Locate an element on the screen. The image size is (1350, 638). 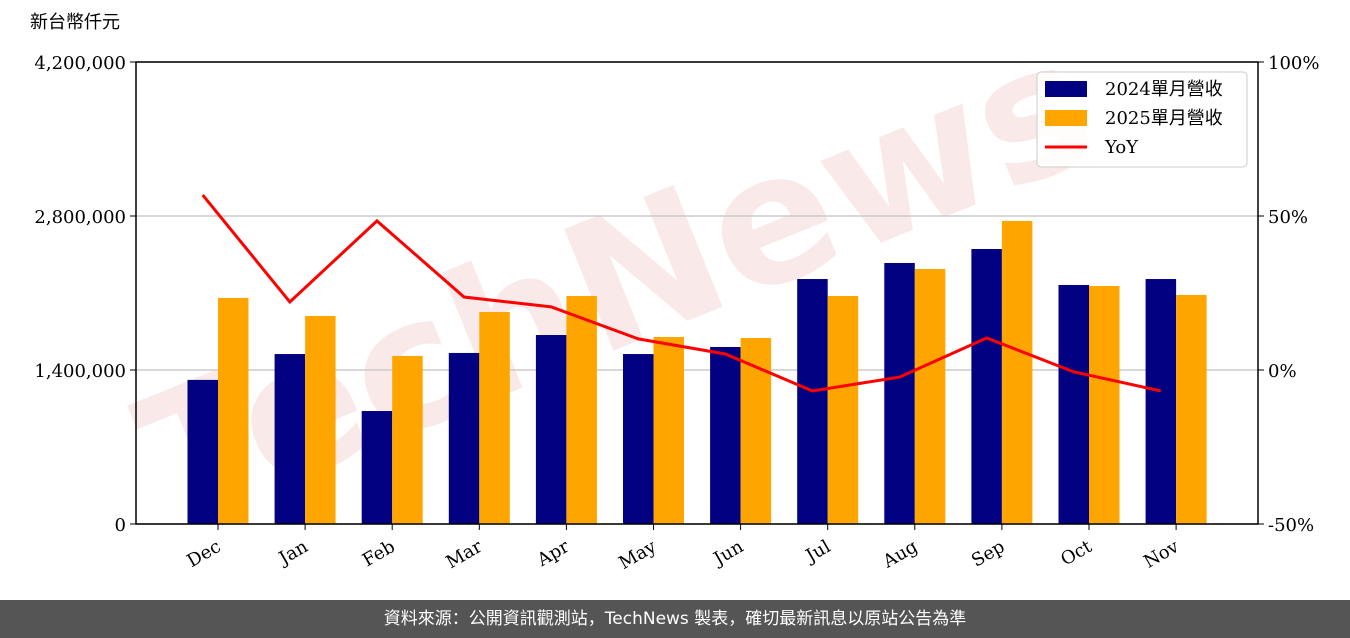
y2-tick-label: 100% is located at coordinates (1293, 63).